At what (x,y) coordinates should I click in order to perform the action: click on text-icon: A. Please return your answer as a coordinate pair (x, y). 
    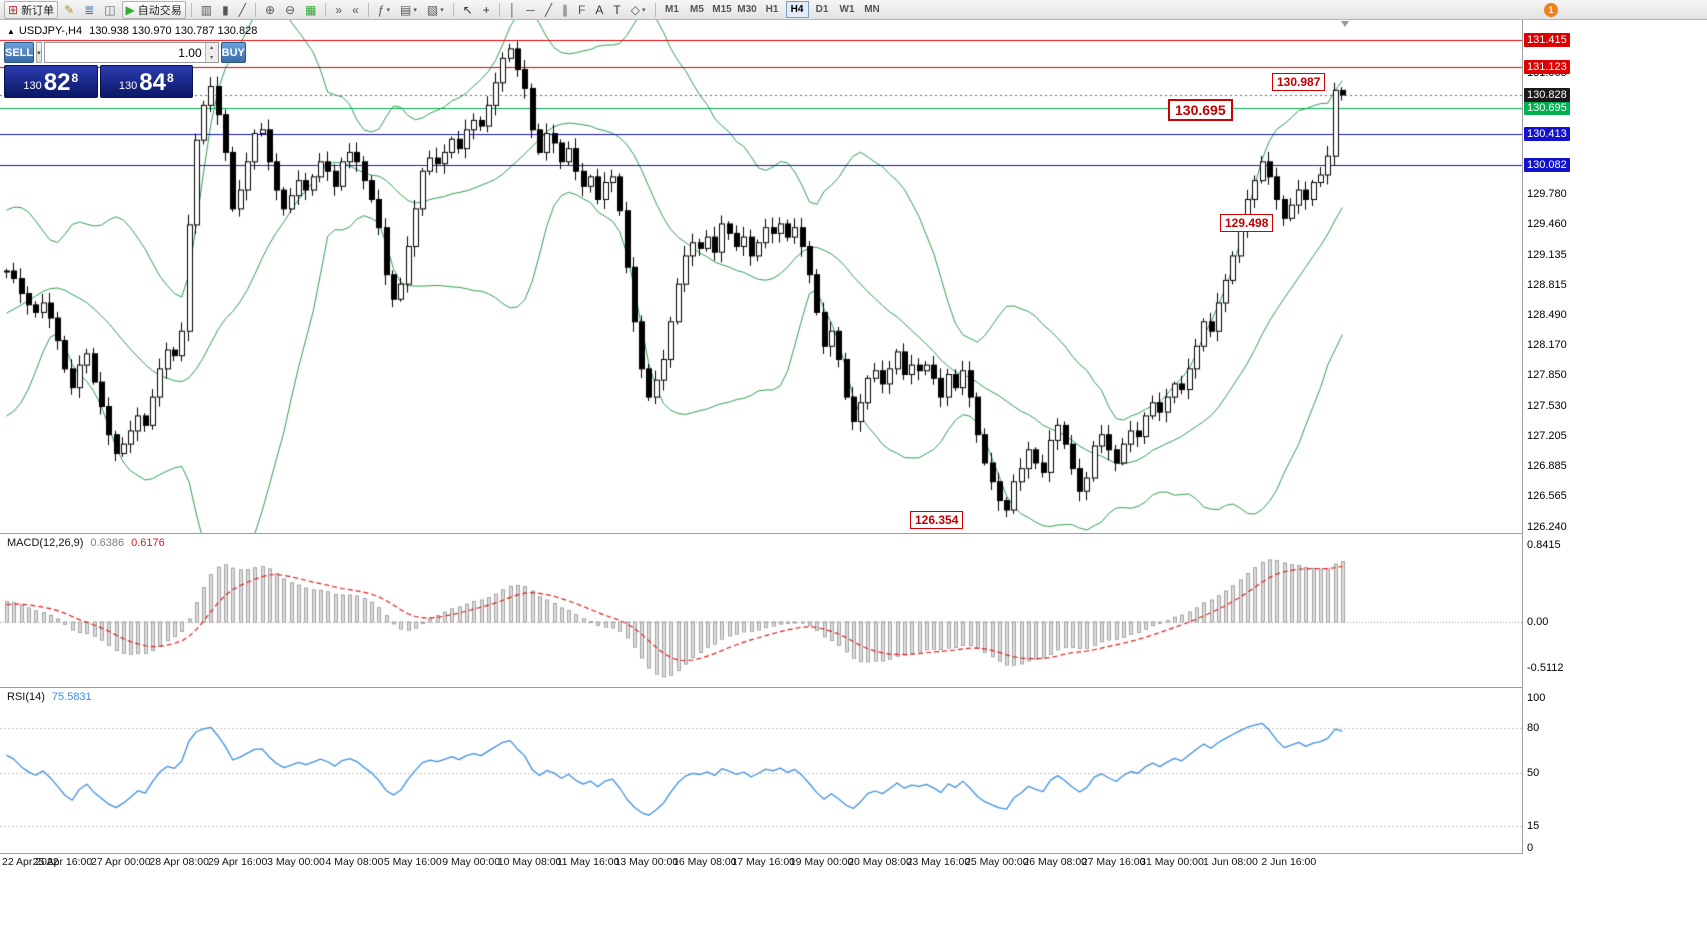
    Looking at the image, I should click on (599, 10).